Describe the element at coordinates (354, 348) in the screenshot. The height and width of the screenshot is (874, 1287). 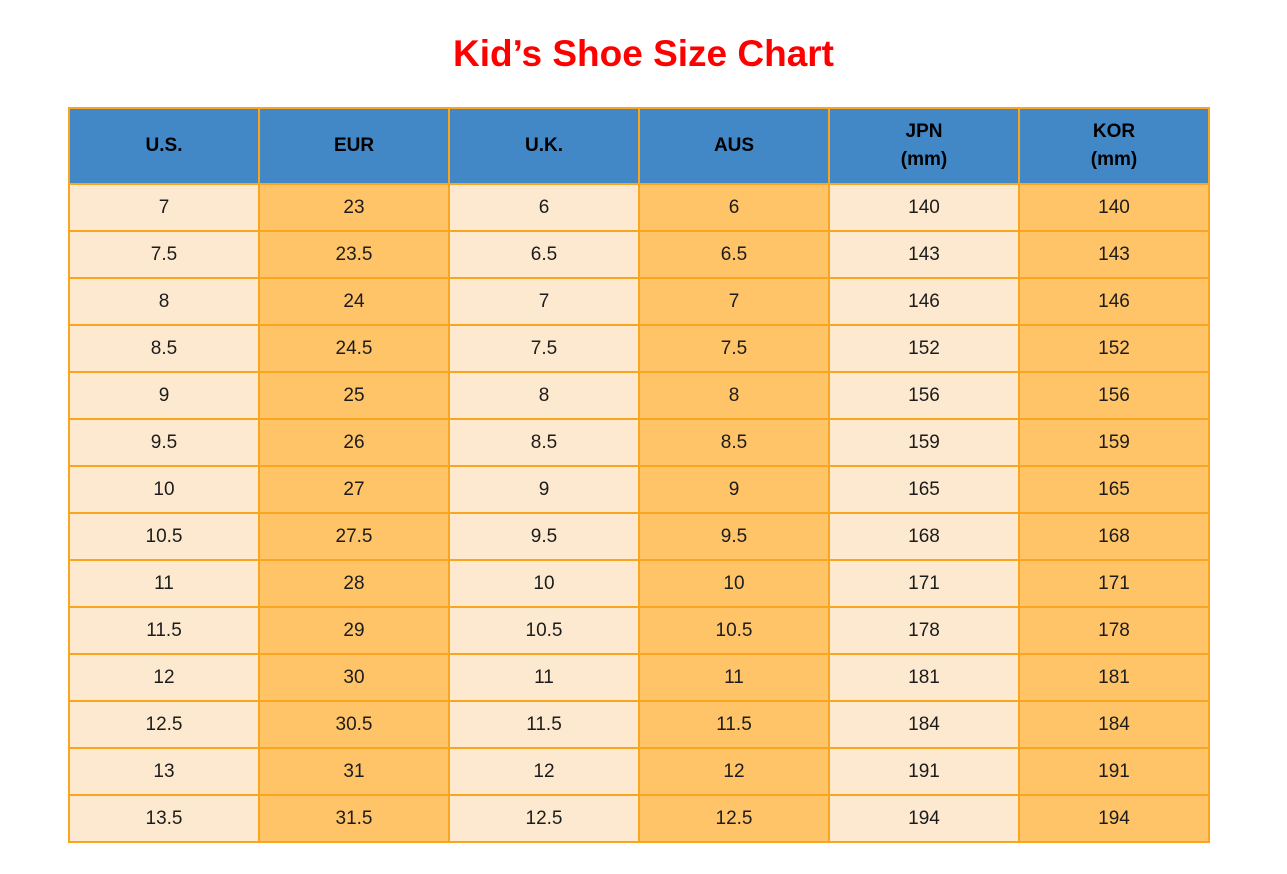
I see `cell: 24.5` at that location.